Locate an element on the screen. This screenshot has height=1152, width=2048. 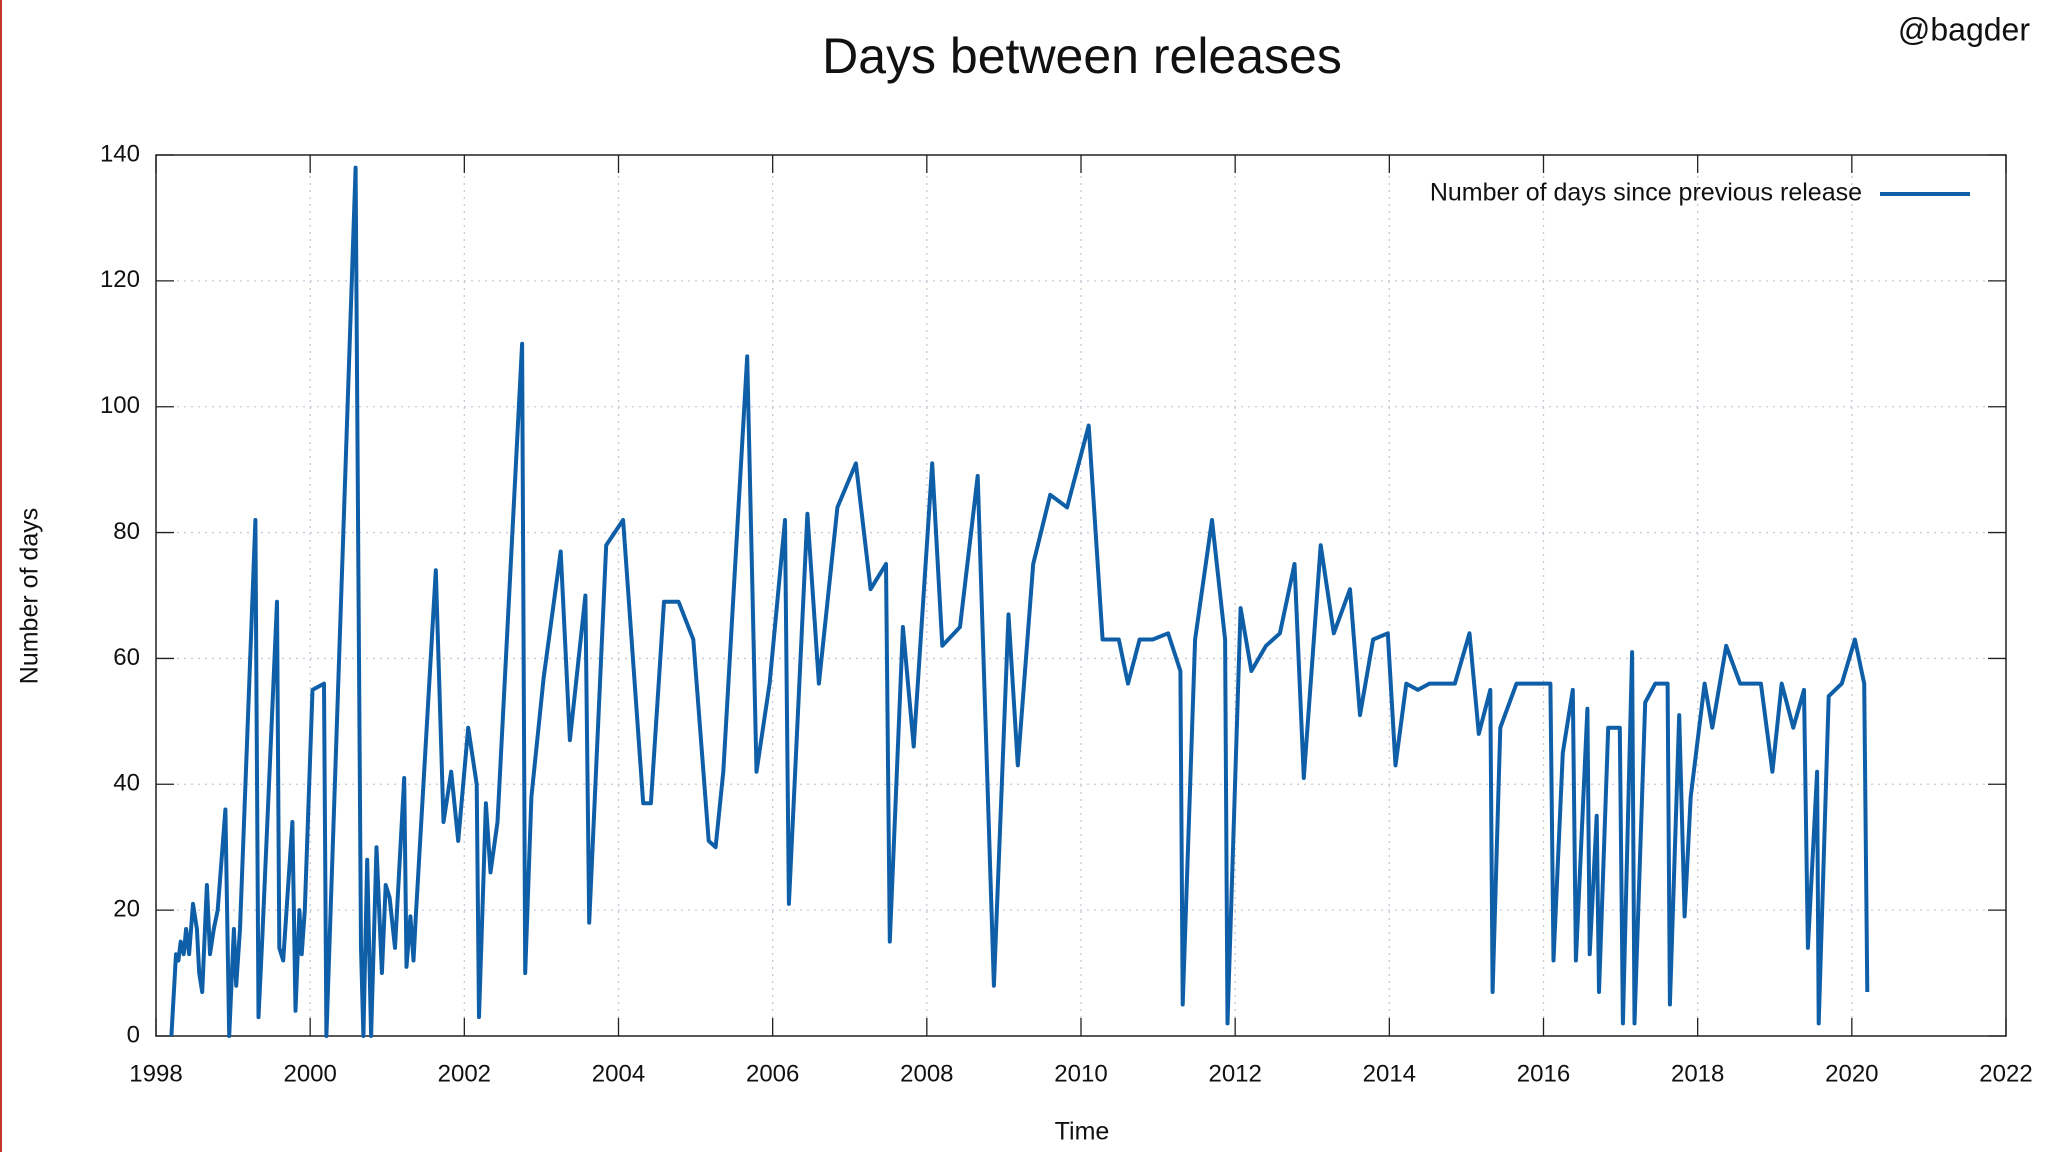
x-tick-label: 2022 is located at coordinates (2005, 1073).